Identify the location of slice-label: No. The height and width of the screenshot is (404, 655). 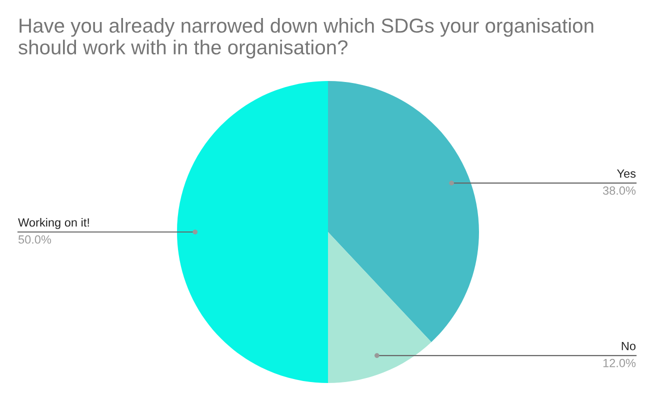
(629, 346).